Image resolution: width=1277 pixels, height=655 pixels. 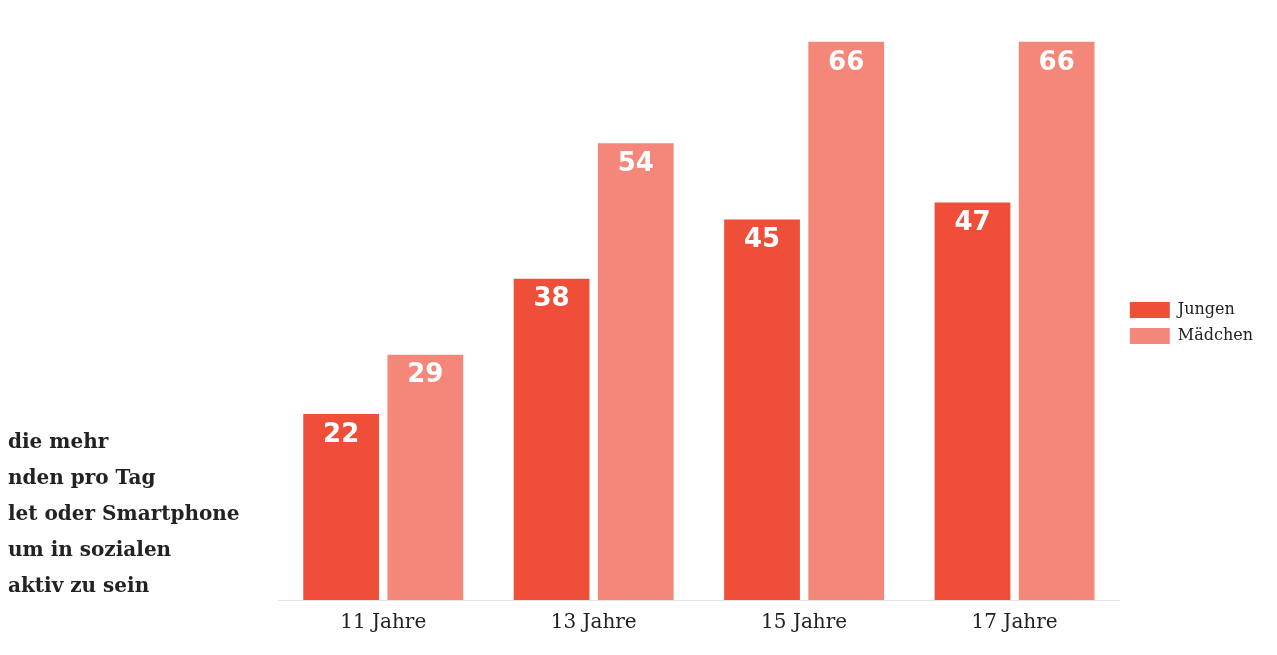 I want to click on legend-label: Mädchen, so click(x=1215, y=335).